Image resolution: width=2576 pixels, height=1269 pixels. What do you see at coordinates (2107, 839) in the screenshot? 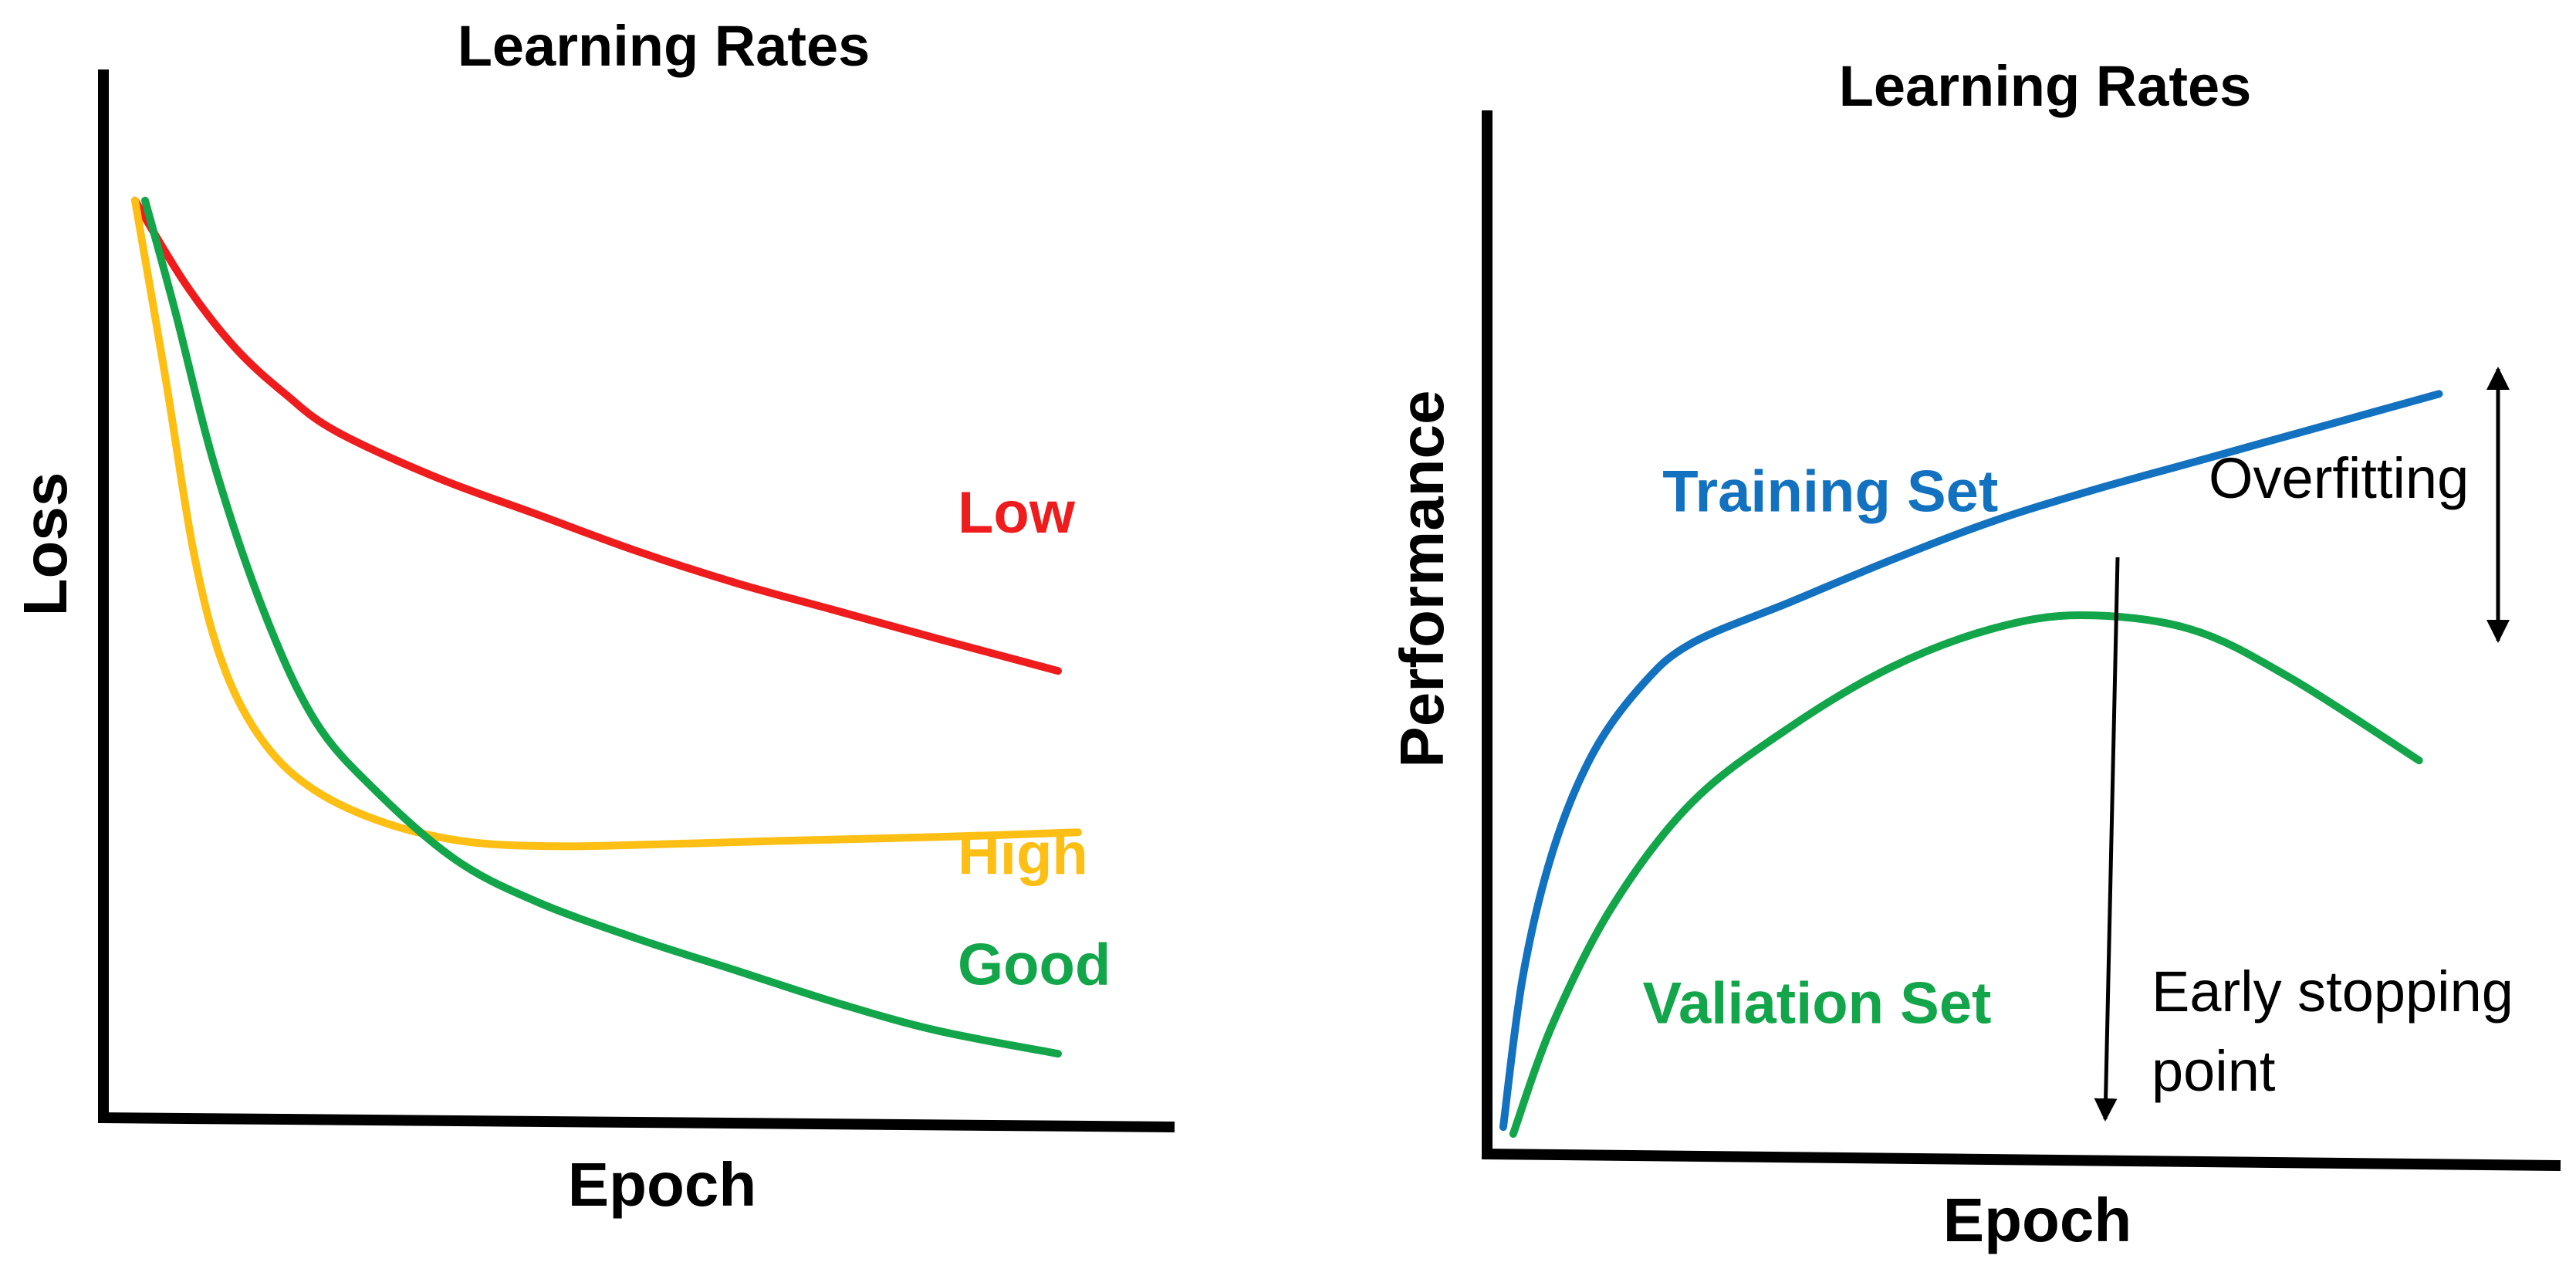
I see `early-stopping-arrow` at bounding box center [2107, 839].